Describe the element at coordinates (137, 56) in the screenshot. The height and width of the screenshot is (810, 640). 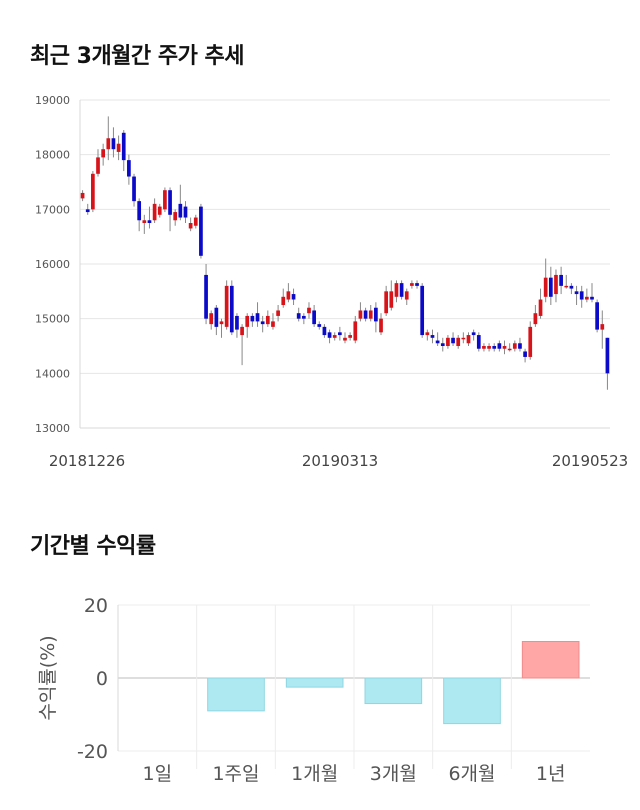
I see `price-chart-title: 최근 3개월간 주가 추세` at that location.